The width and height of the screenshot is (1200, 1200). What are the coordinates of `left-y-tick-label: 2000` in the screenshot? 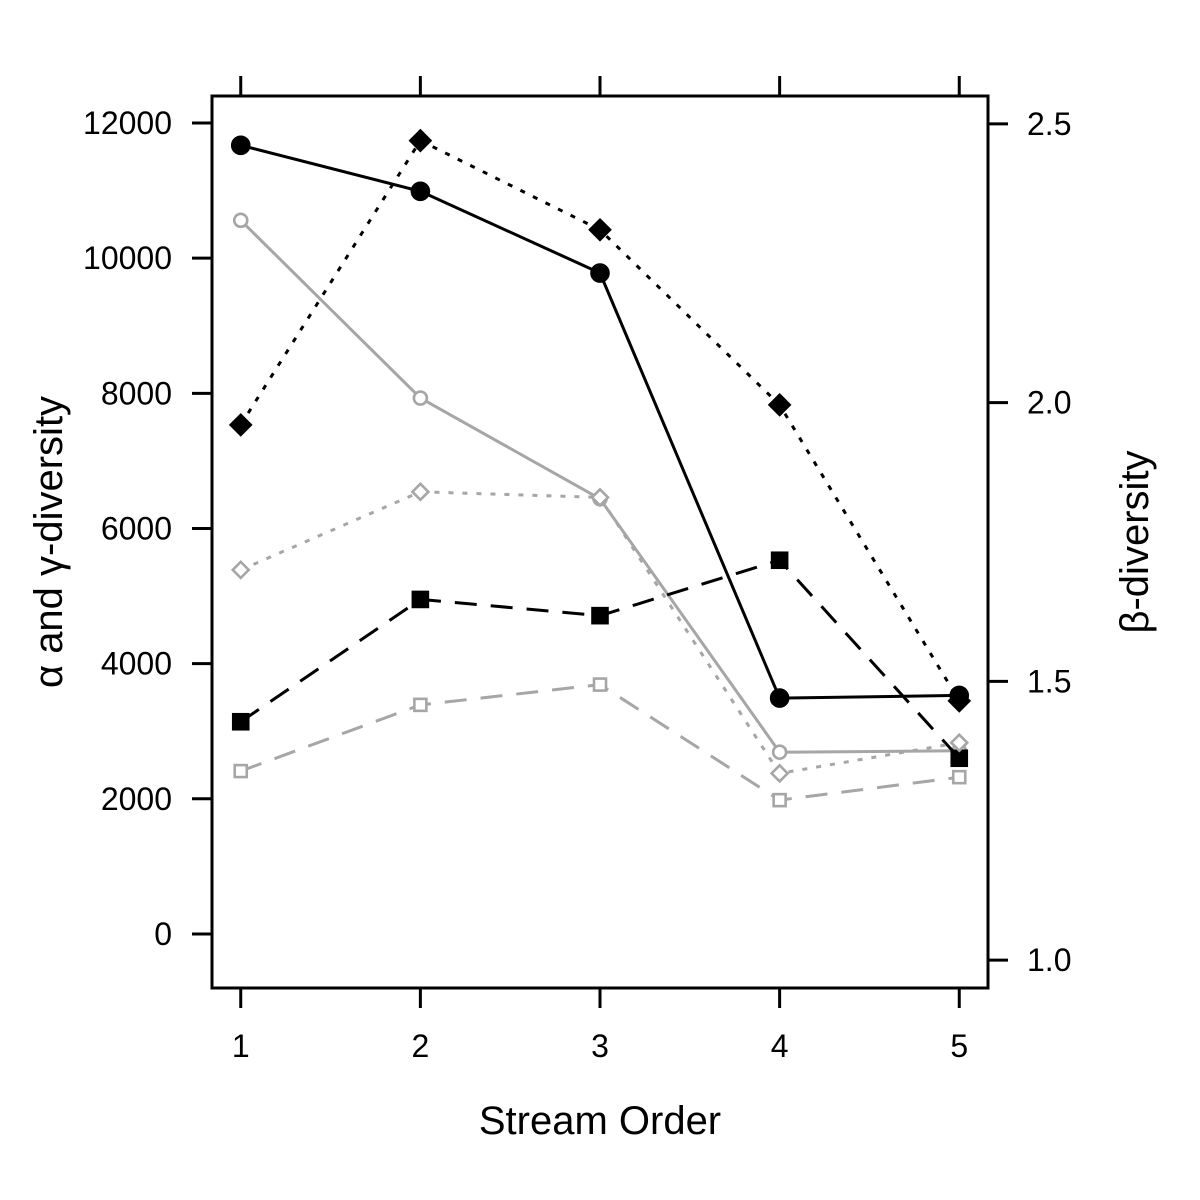 It's located at (136, 799).